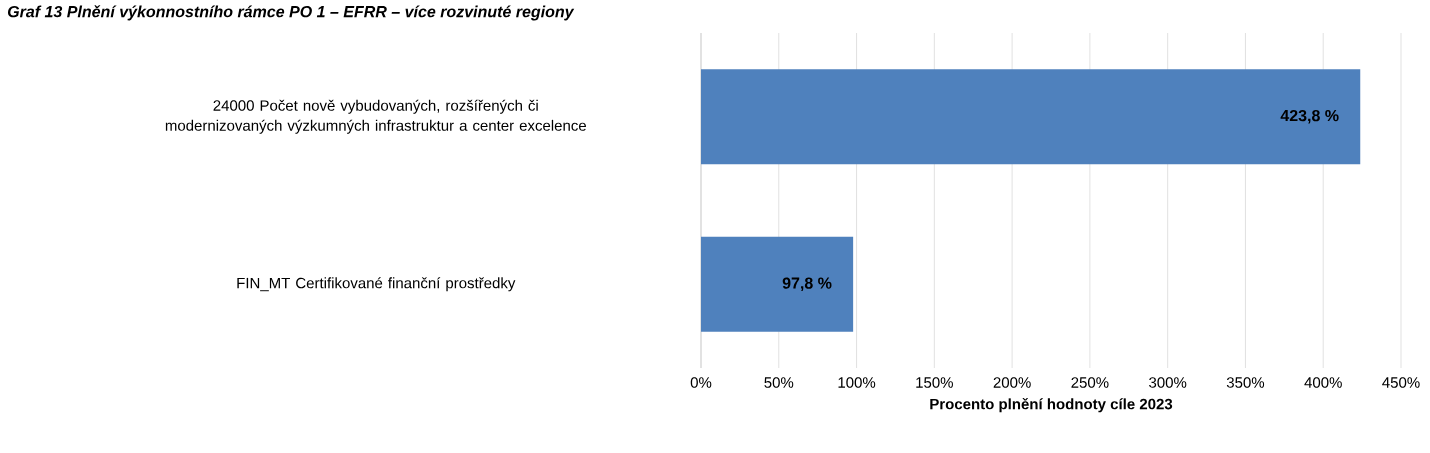  Describe the element at coordinates (1090, 382) in the screenshot. I see `x-tick-label: 250%` at that location.